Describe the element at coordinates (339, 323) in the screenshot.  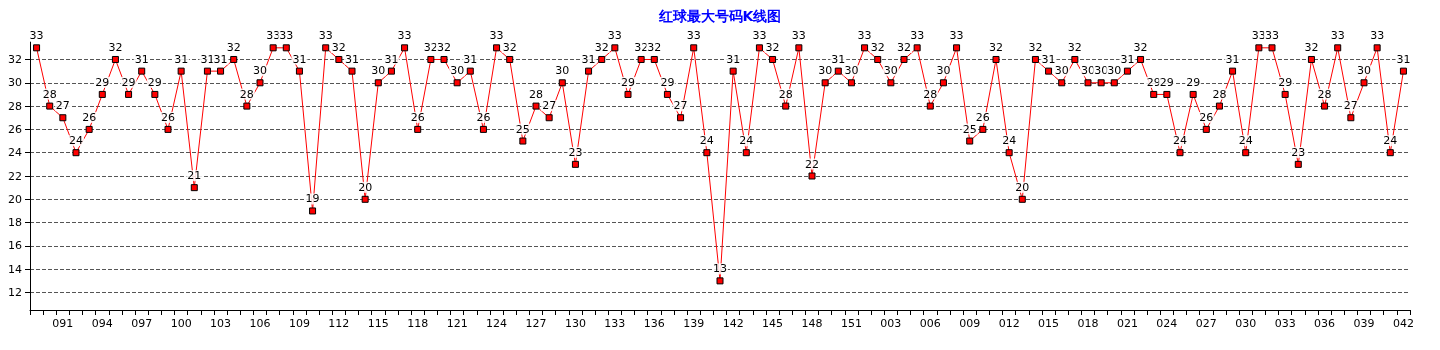
I see `x-tick-label: 112` at that location.